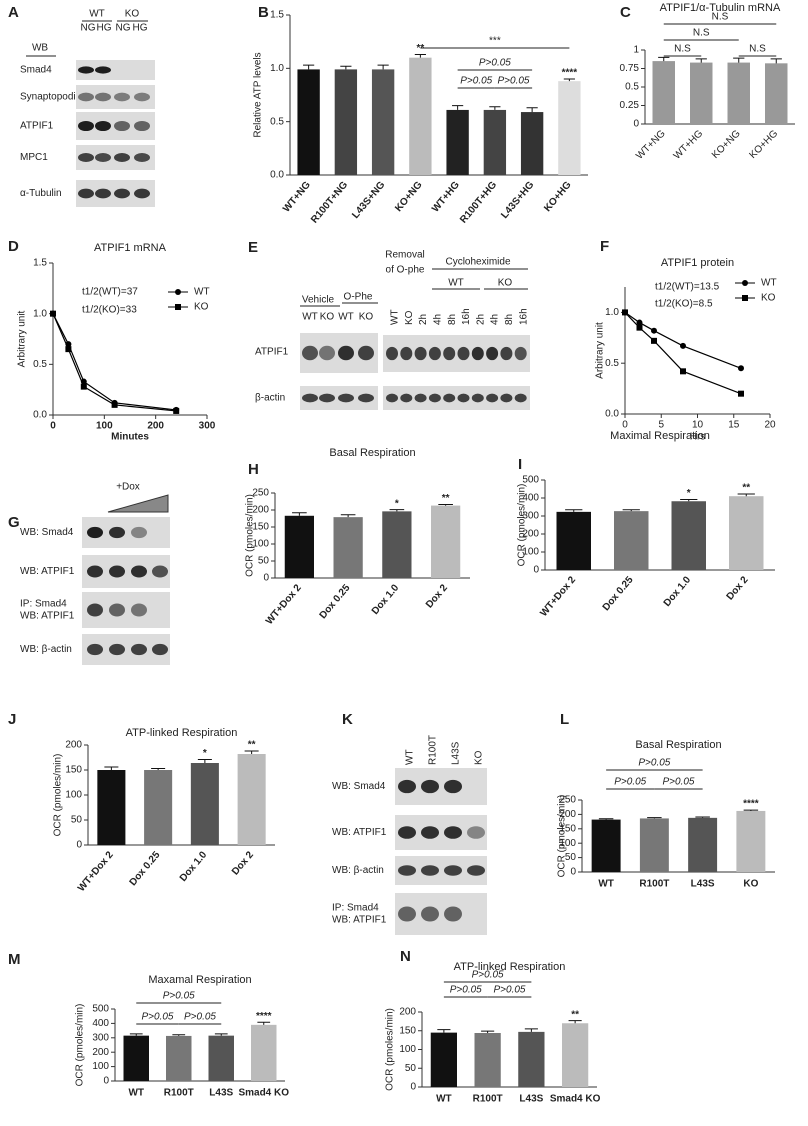 Image resolution: width=808 pixels, height=1126 pixels. I want to click on blot-label: α-Tubulin, so click(41, 193).